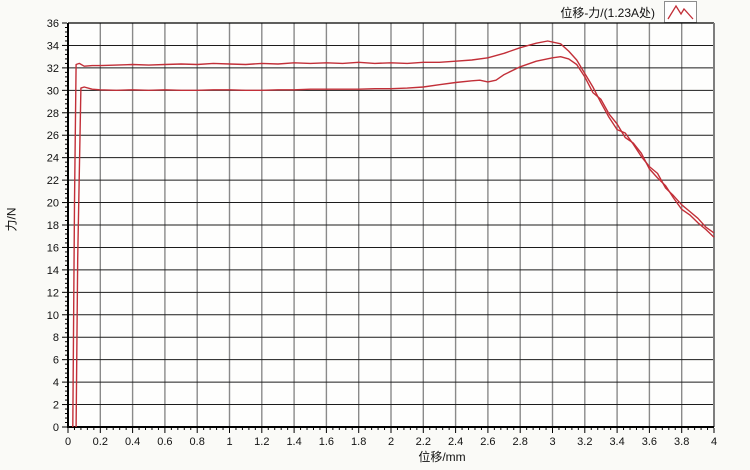 This screenshot has height=470, width=750. I want to click on y-tick-label: 34, so click(53, 46).